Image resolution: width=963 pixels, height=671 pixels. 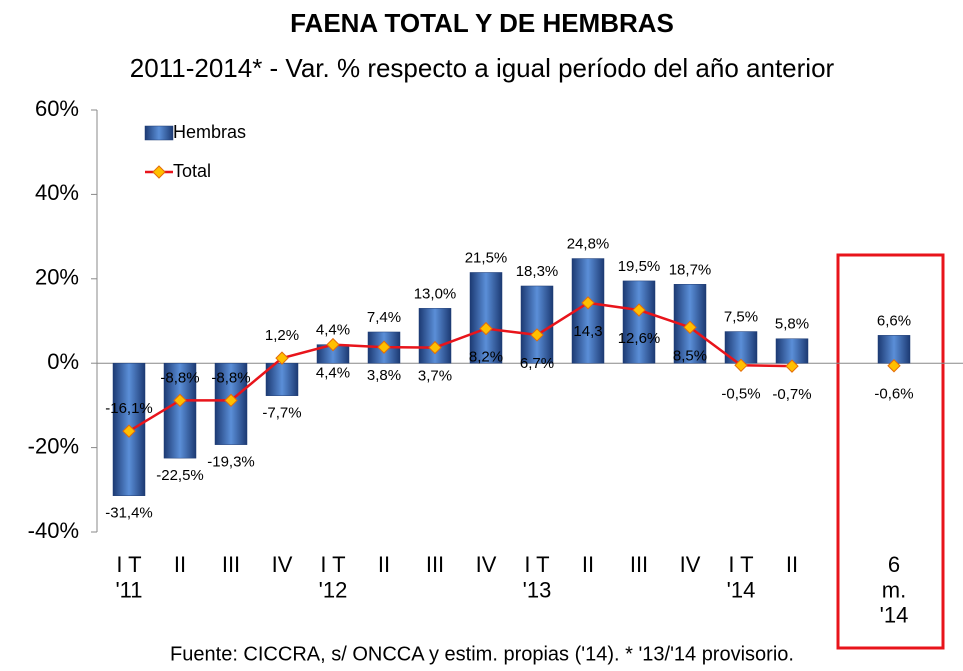 I want to click on y-tick-label: -20%, so click(x=53, y=445).